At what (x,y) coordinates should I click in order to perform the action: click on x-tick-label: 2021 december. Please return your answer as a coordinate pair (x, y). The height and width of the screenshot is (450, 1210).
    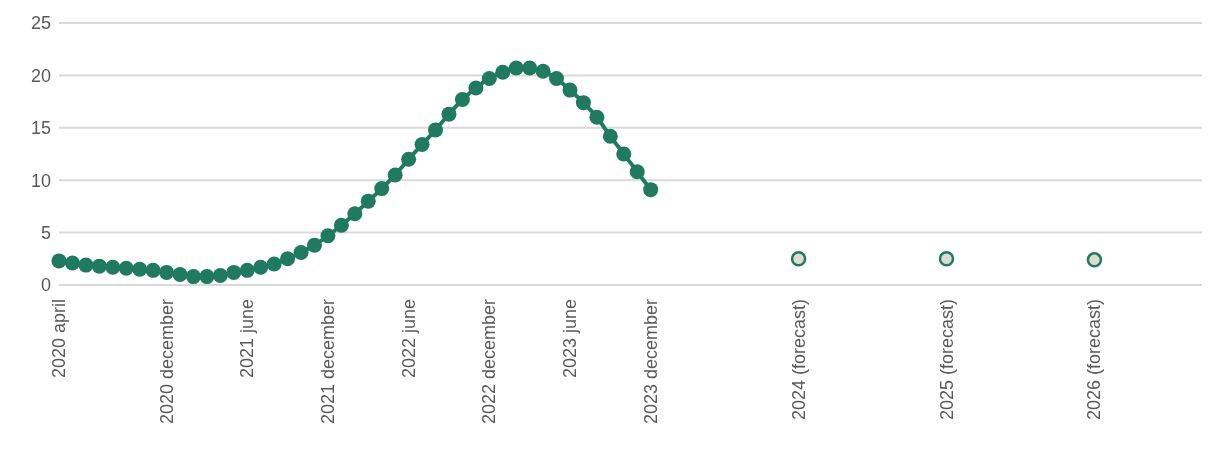
    Looking at the image, I should click on (327, 362).